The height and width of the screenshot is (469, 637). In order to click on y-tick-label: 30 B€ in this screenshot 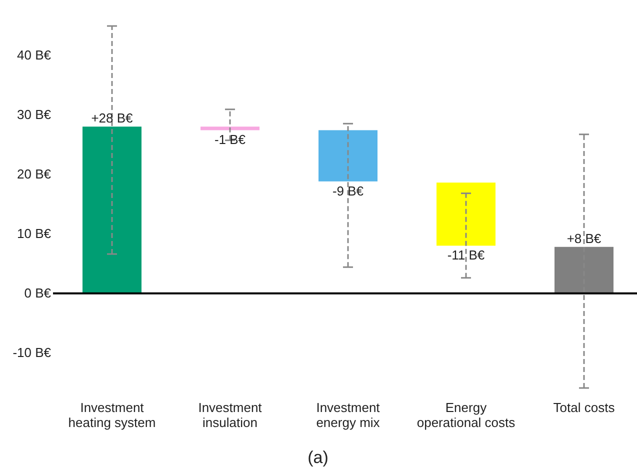, I will do `click(34, 114)`.